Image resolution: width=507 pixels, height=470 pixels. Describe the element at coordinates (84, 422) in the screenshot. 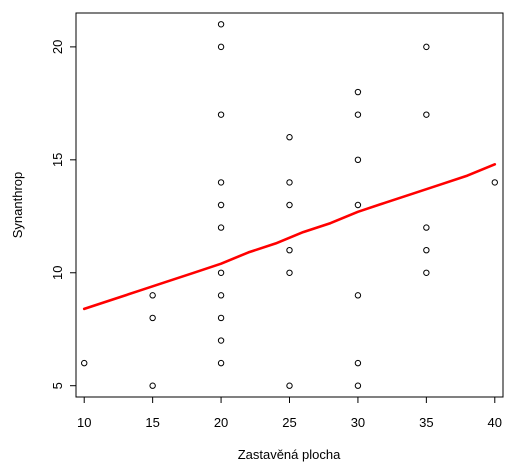

I see `x-tick-label: 10` at that location.